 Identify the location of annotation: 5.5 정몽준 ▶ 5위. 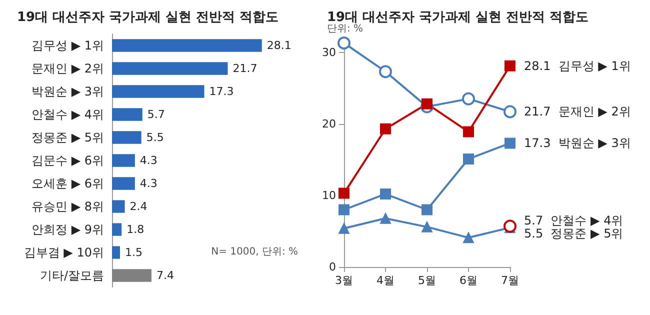
(574, 233).